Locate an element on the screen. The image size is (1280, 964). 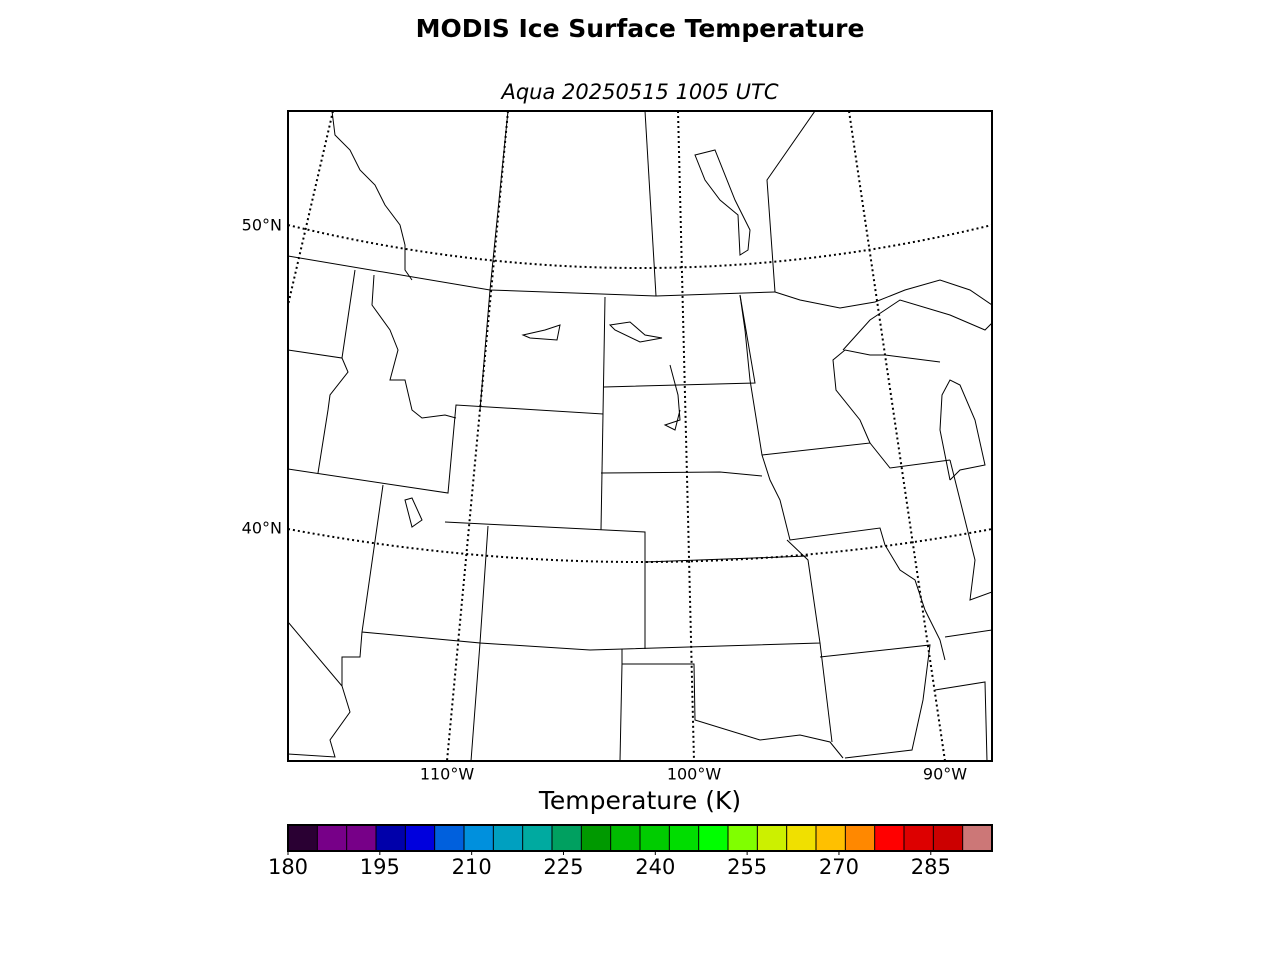
title: MODIS Ice Surface Temperature is located at coordinates (640, 28).